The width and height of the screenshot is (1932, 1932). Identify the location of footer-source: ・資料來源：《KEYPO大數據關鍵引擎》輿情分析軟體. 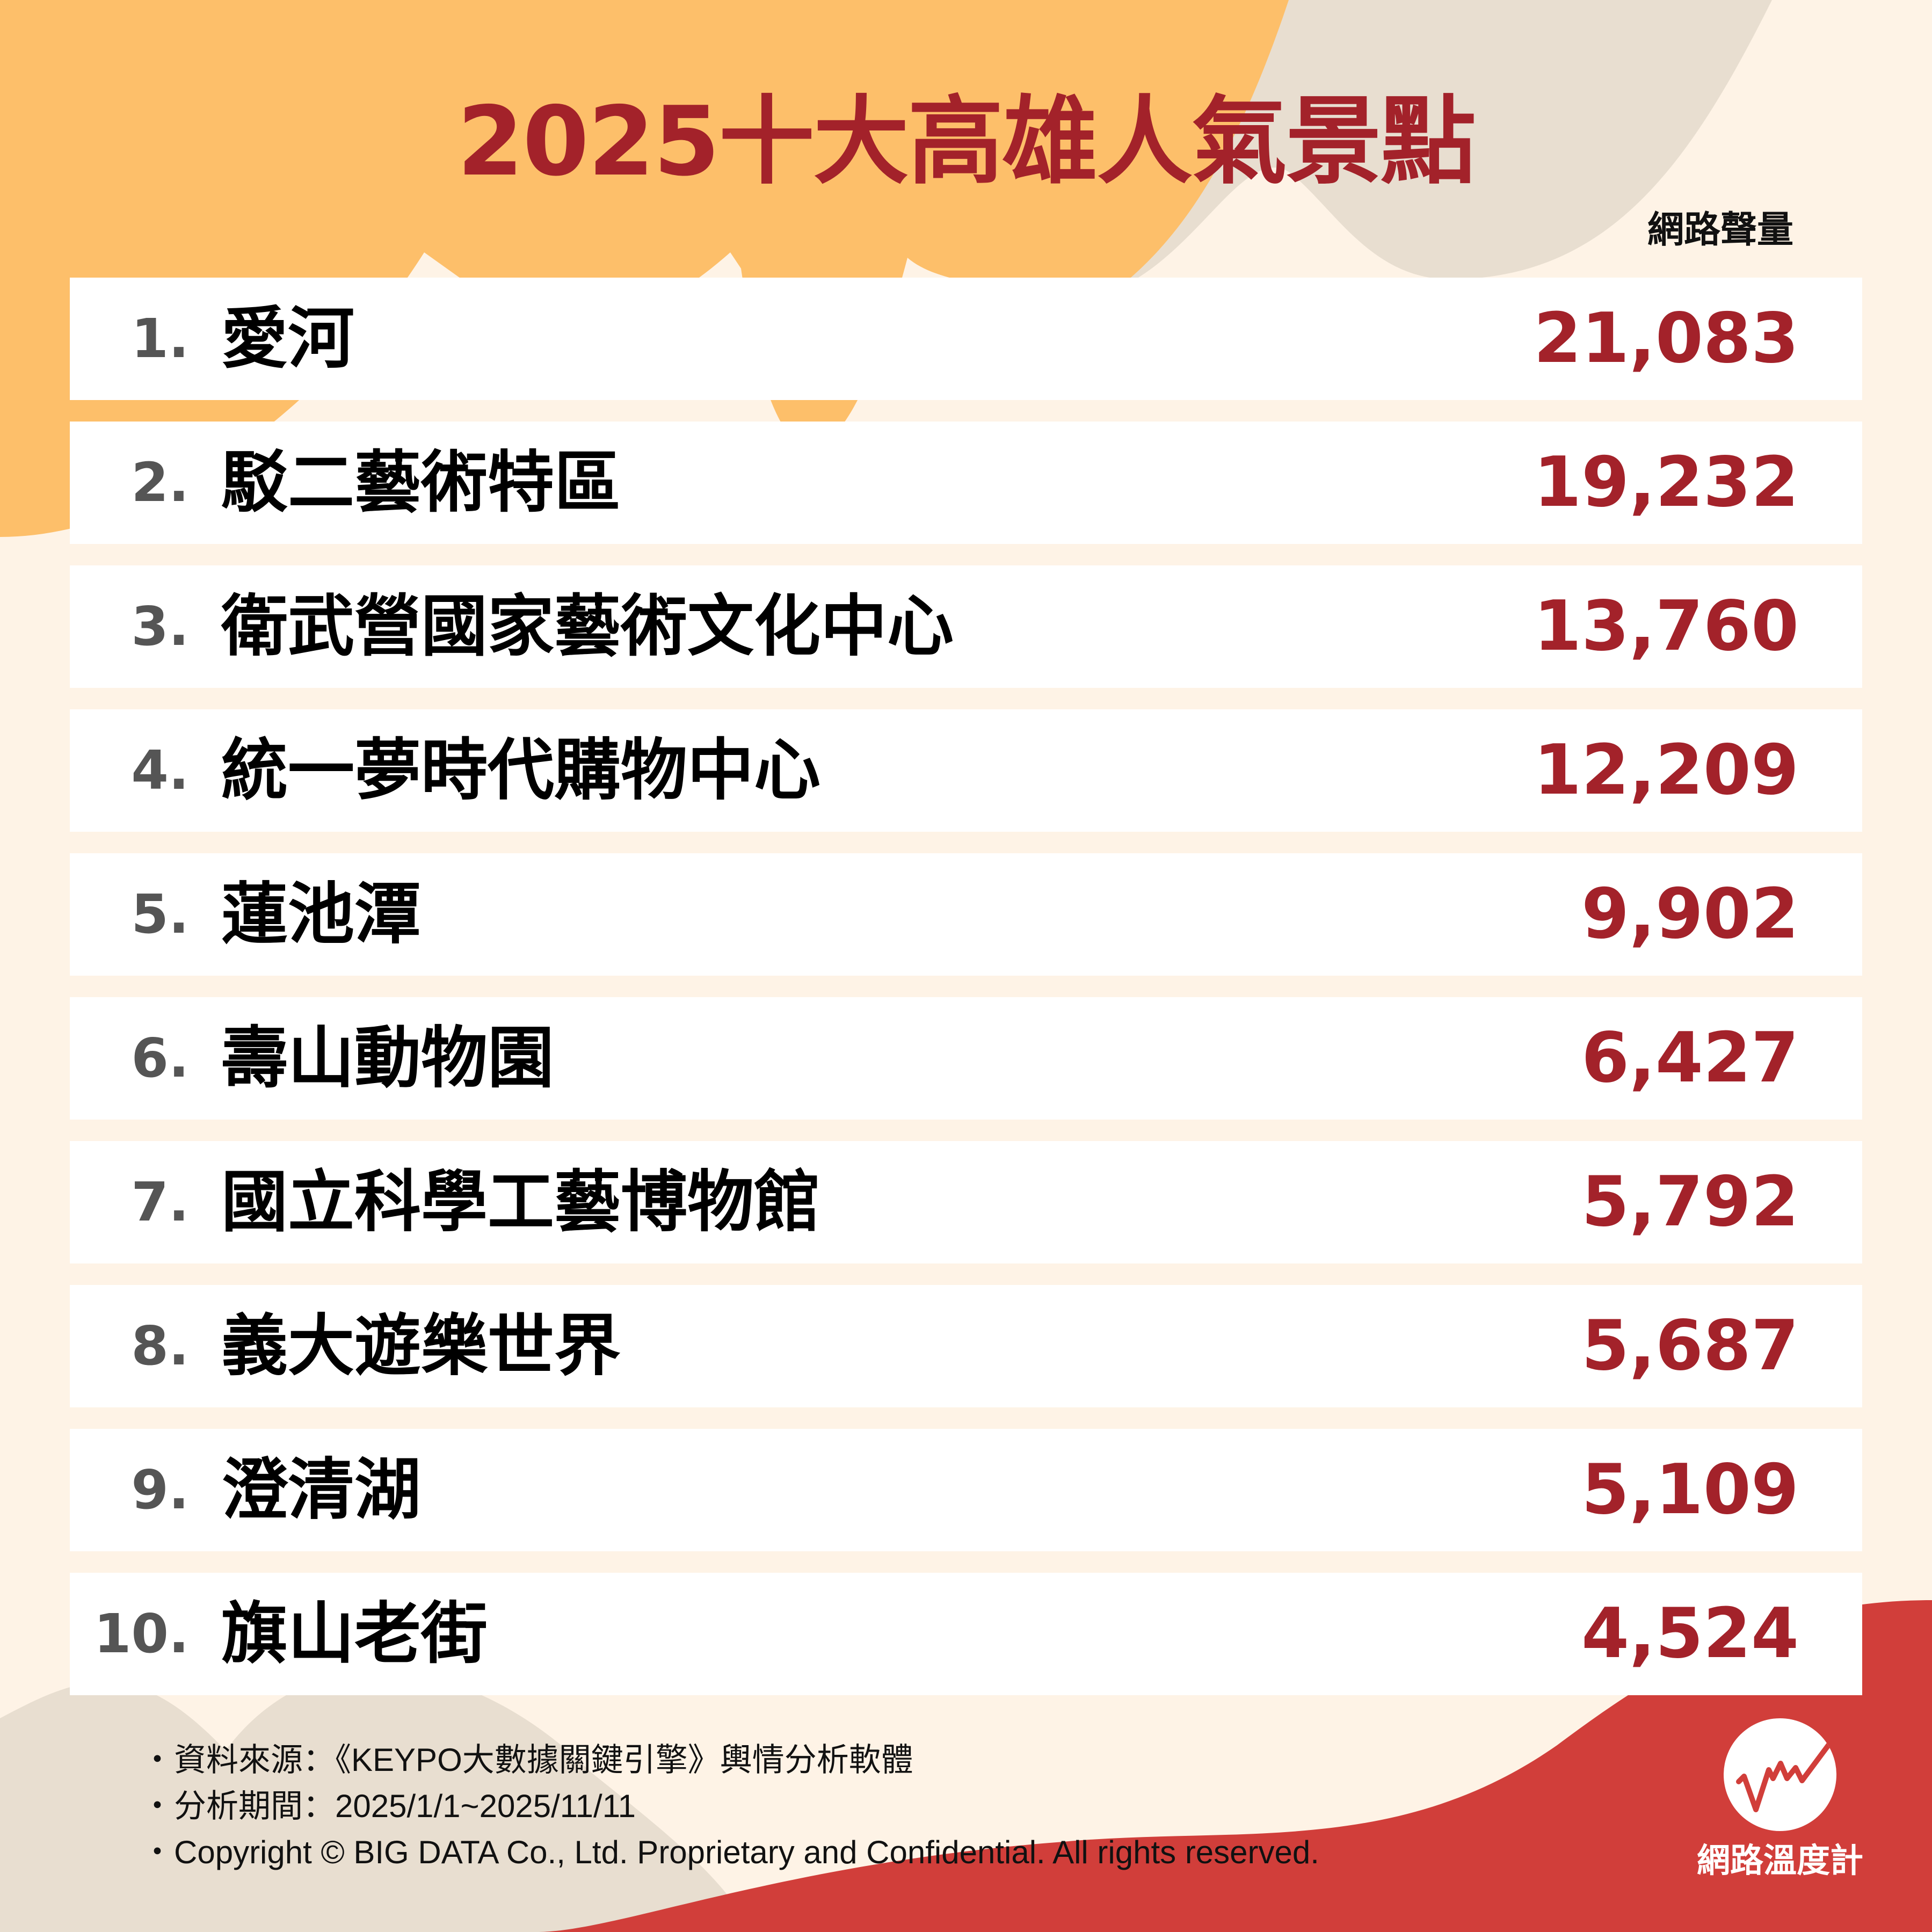
(730, 1760).